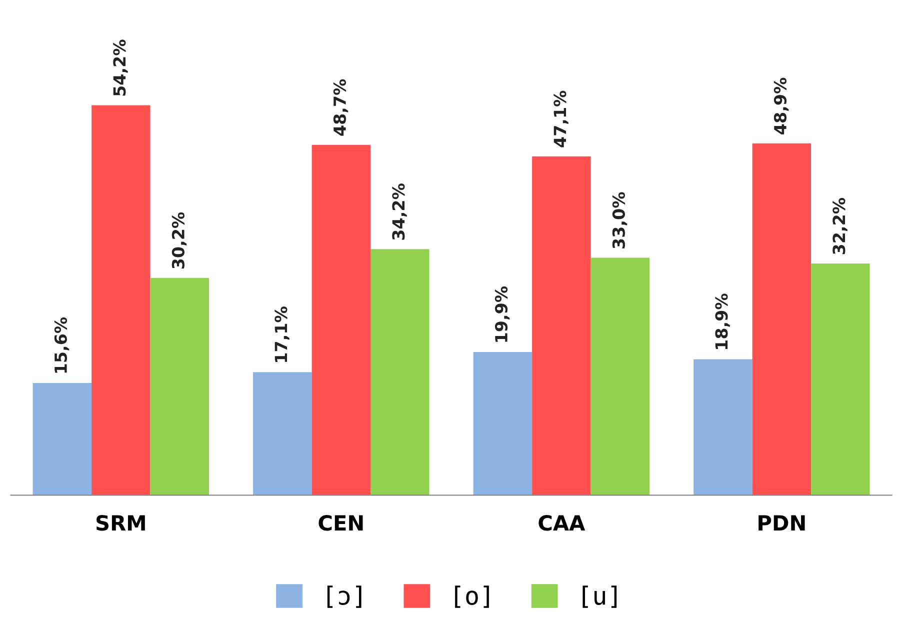  I want to click on x-tick-label: SRM, so click(120, 523).